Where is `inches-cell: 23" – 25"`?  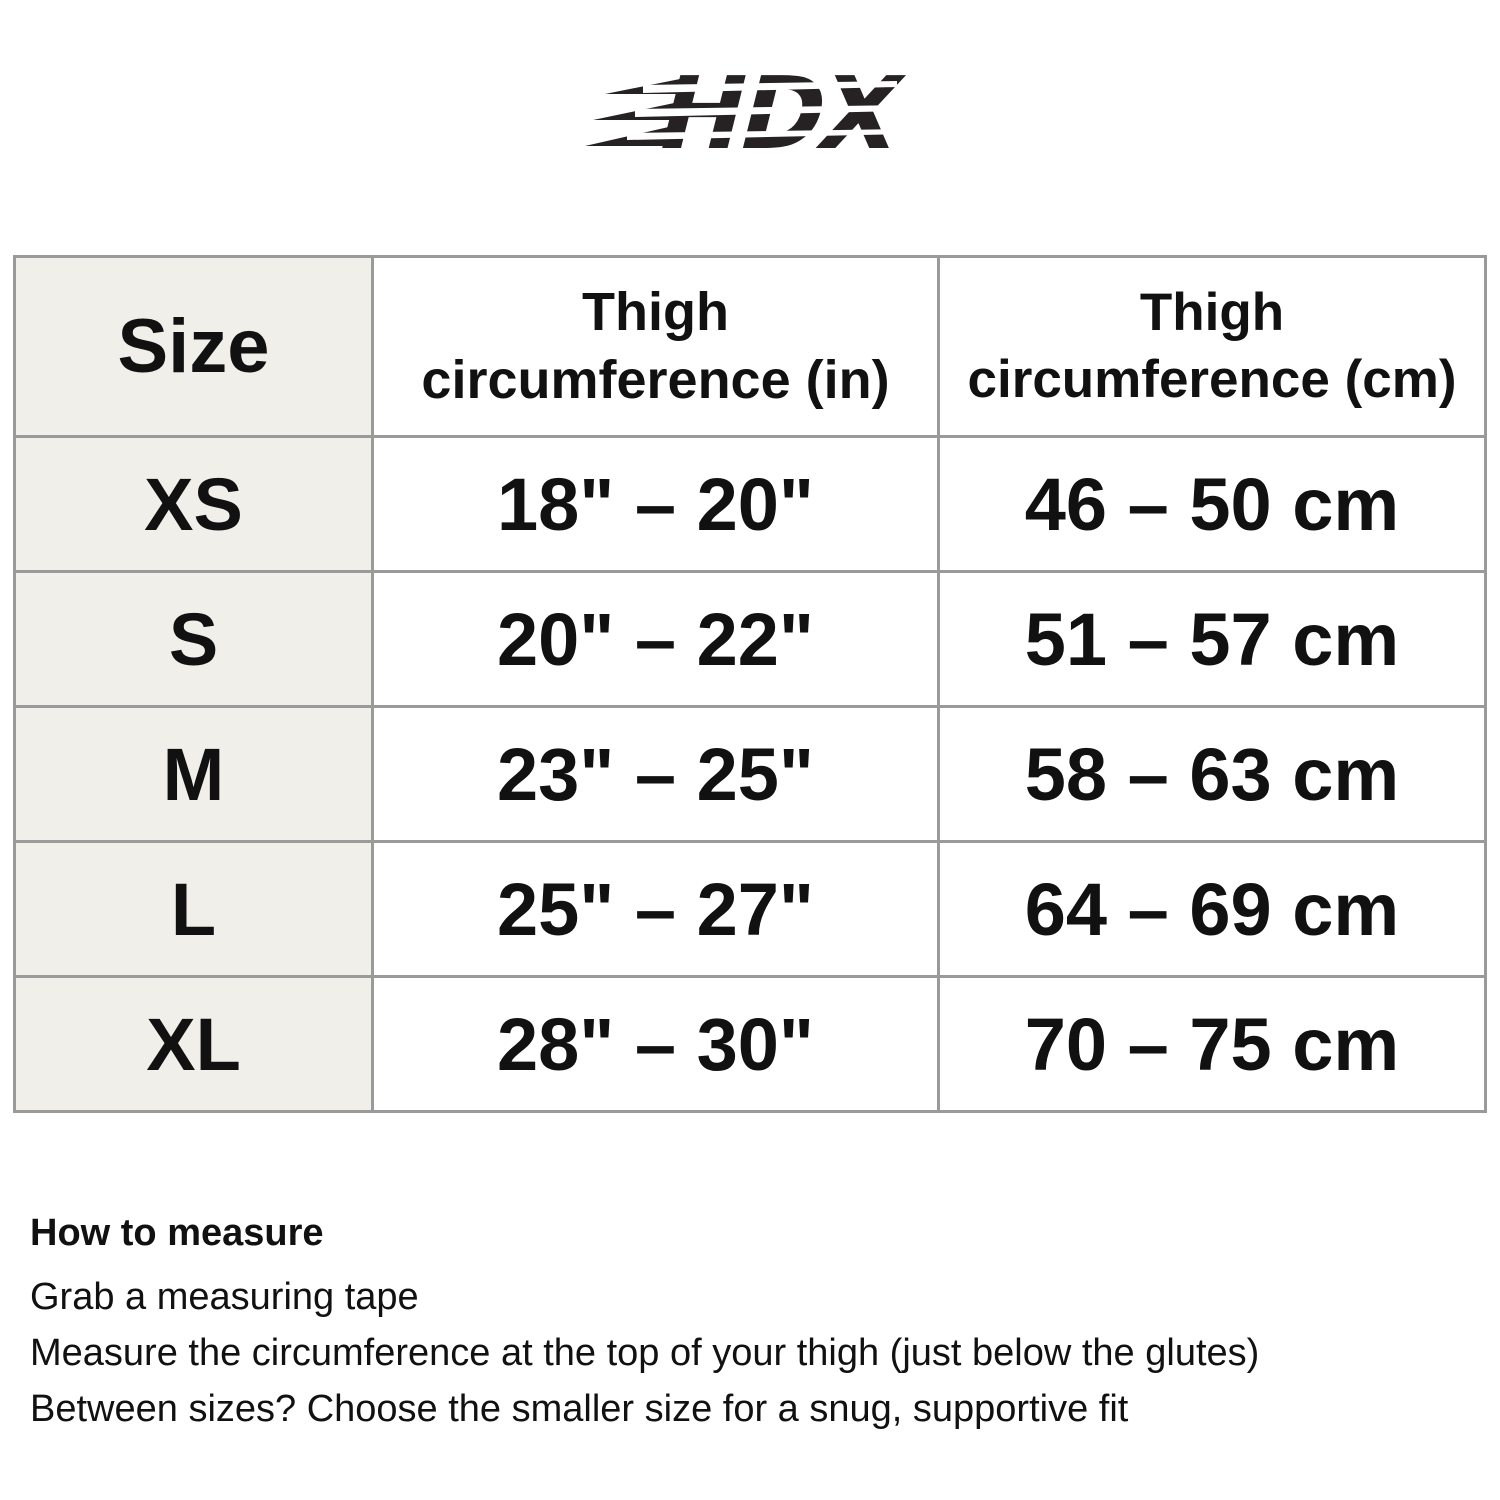
inches-cell: 23" – 25" is located at coordinates (655, 774).